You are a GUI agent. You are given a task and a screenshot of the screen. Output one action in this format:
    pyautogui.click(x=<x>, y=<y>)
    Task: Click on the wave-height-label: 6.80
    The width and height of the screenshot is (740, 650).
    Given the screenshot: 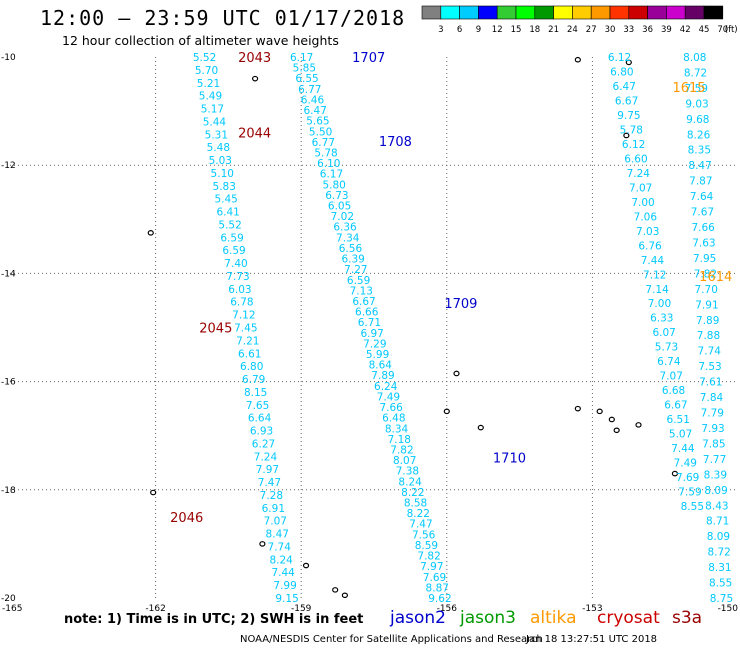 What is the action you would take?
    pyautogui.click(x=251, y=367)
    